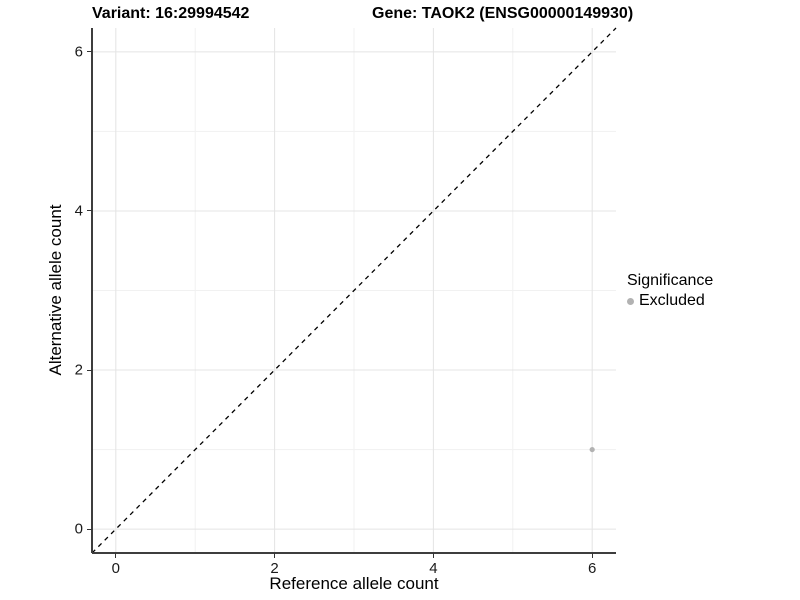 This screenshot has height=600, width=800. What do you see at coordinates (171, 13) in the screenshot?
I see `plot-title-variant: Variant: 16:29994542` at bounding box center [171, 13].